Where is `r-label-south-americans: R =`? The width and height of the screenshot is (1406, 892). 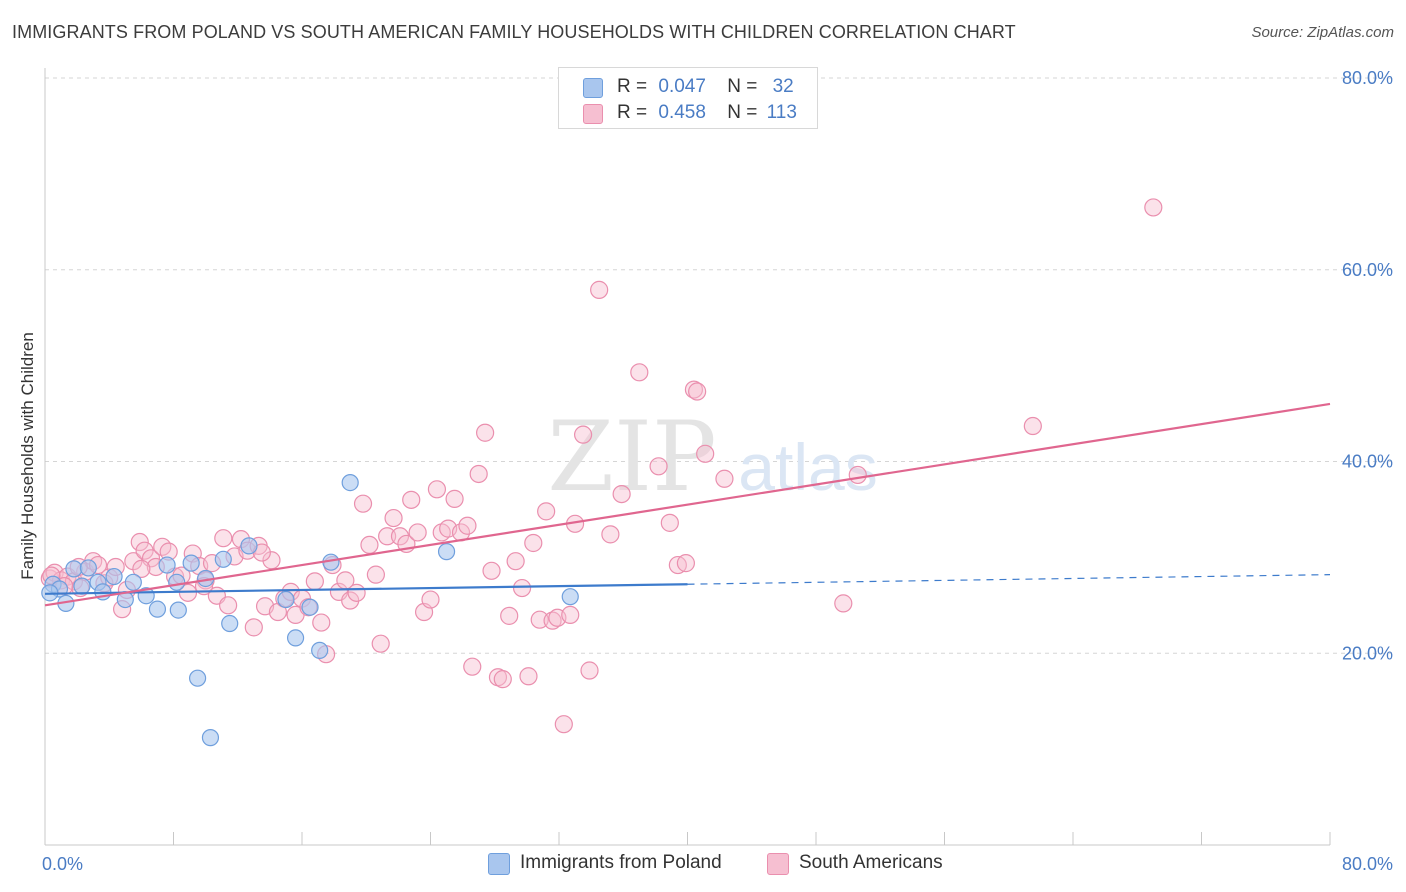
r-label-south-americans: R = is located at coordinates (632, 112).